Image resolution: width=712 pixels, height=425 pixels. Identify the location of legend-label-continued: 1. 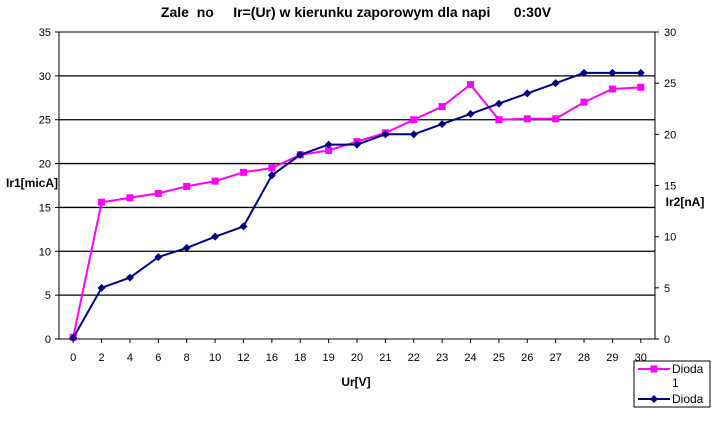
(675, 383).